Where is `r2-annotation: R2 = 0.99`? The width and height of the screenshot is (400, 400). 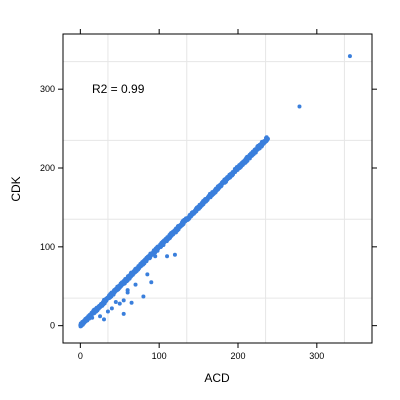
r2-annotation: R2 = 0.99 is located at coordinates (118, 89).